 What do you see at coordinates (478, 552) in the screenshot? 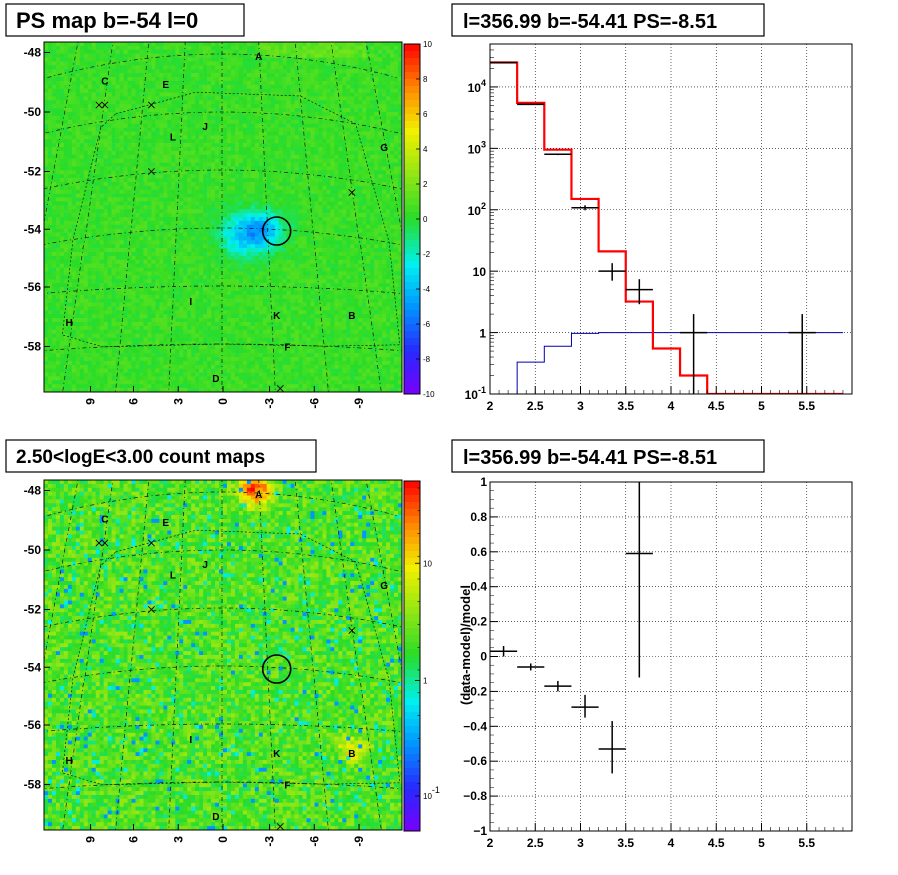
I see `y-tick-label: 0.6` at bounding box center [478, 552].